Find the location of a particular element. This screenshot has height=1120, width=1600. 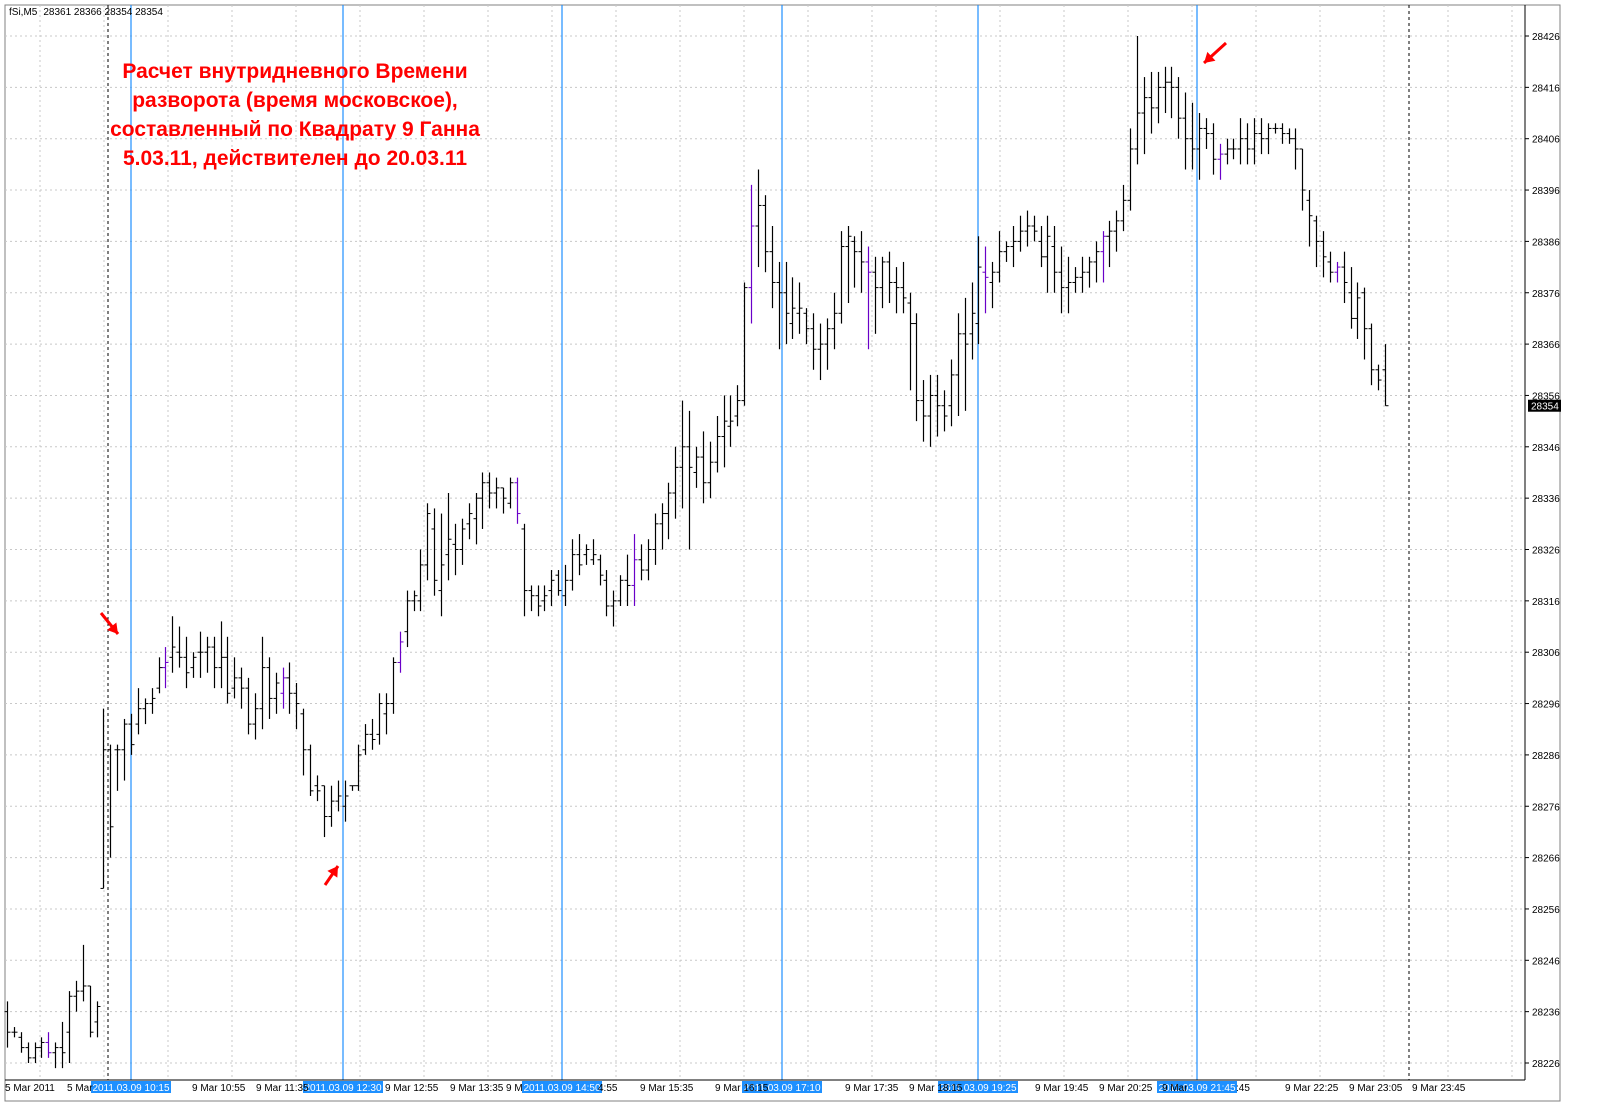

price-tick-label: 28296 is located at coordinates (1546, 705).